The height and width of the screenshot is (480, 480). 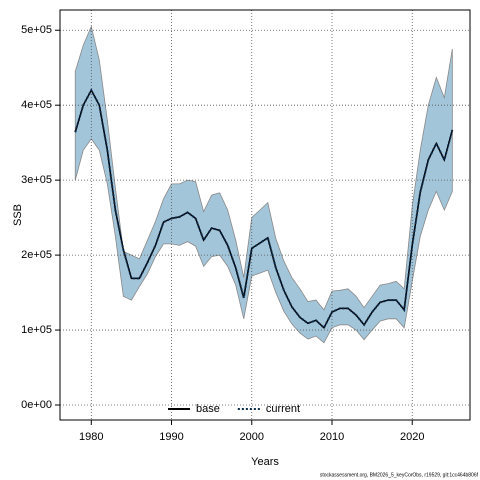 What do you see at coordinates (283, 409) in the screenshot?
I see `legend-label: current` at bounding box center [283, 409].